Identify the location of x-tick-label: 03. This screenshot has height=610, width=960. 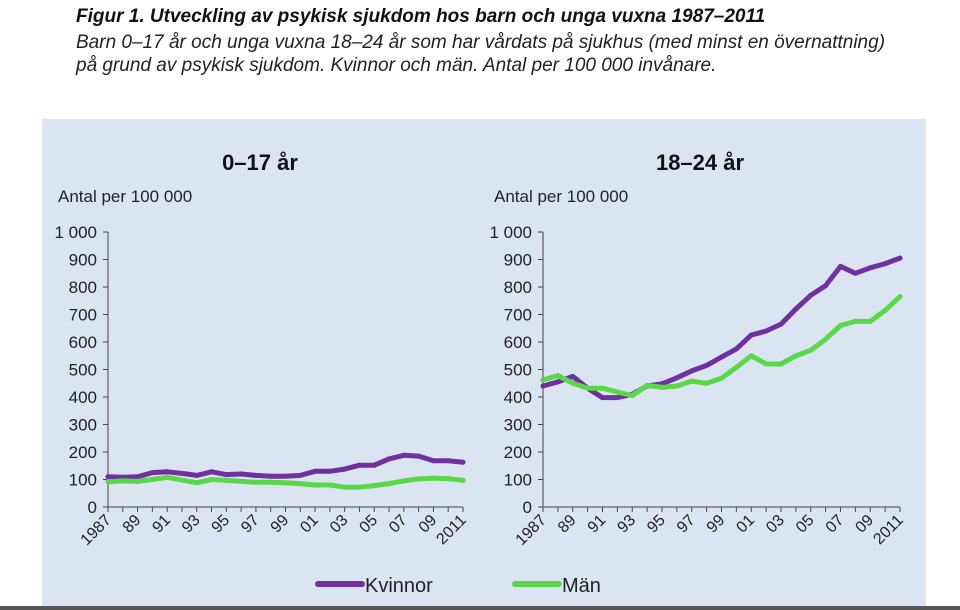
(339, 524).